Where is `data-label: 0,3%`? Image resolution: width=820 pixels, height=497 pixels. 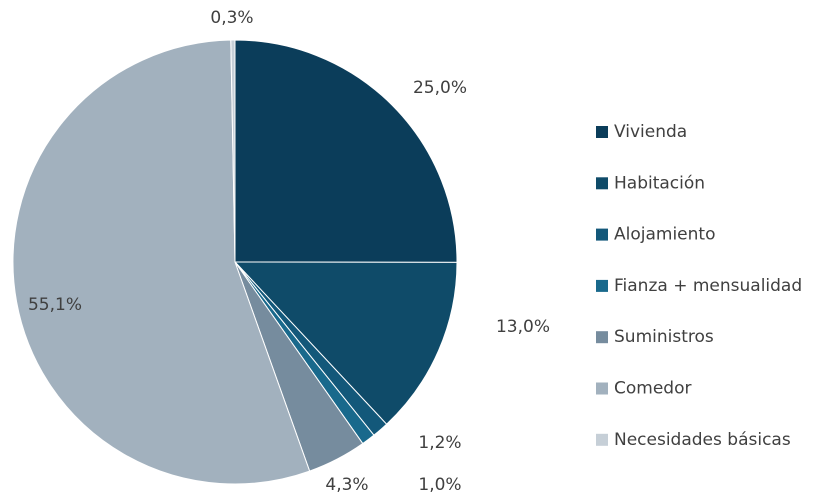 data-label: 0,3% is located at coordinates (231, 18).